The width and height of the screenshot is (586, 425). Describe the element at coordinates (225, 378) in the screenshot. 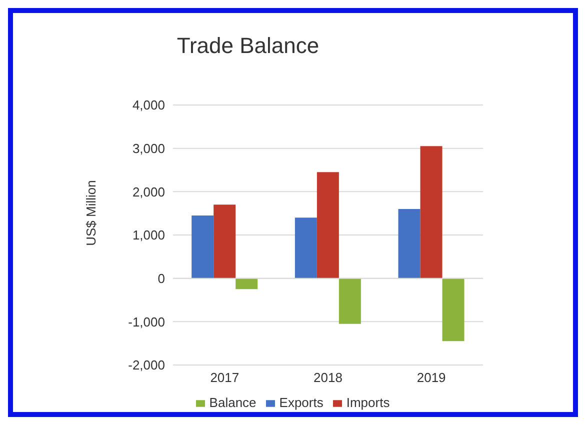

I see `x-tick-label: 2017` at that location.